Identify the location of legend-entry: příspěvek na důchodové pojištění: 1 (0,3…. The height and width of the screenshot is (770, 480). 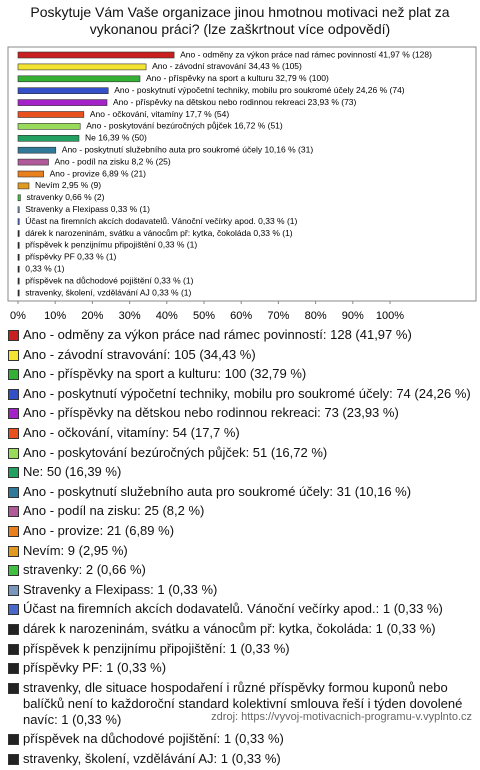
(241, 739).